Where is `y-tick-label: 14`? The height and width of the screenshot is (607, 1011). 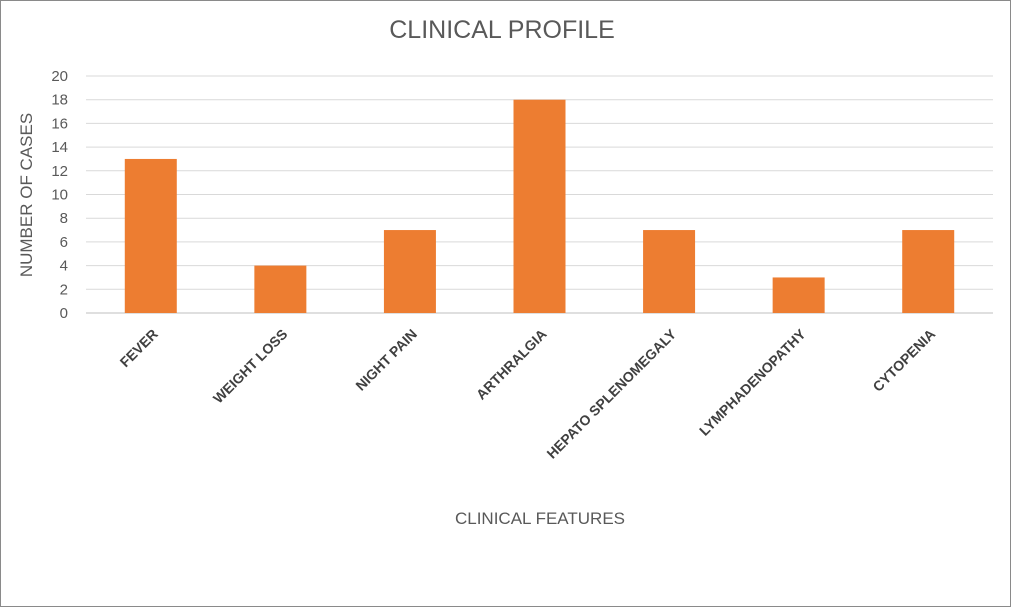
y-tick-label: 14 is located at coordinates (59, 147).